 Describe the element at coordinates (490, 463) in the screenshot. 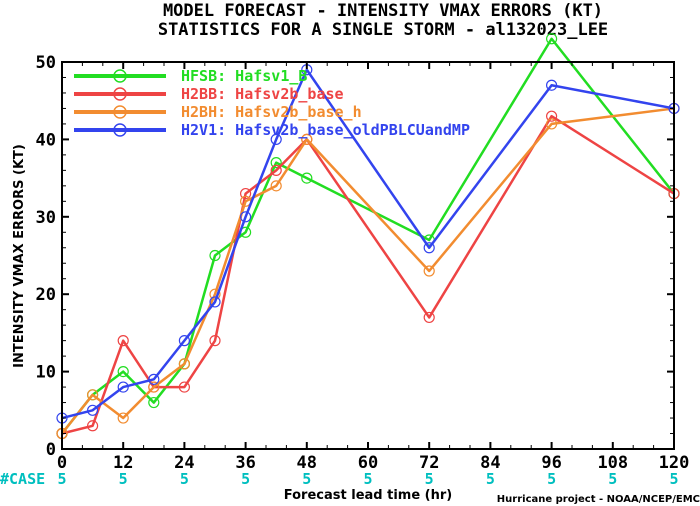

I see `x-tick-label: 84` at that location.